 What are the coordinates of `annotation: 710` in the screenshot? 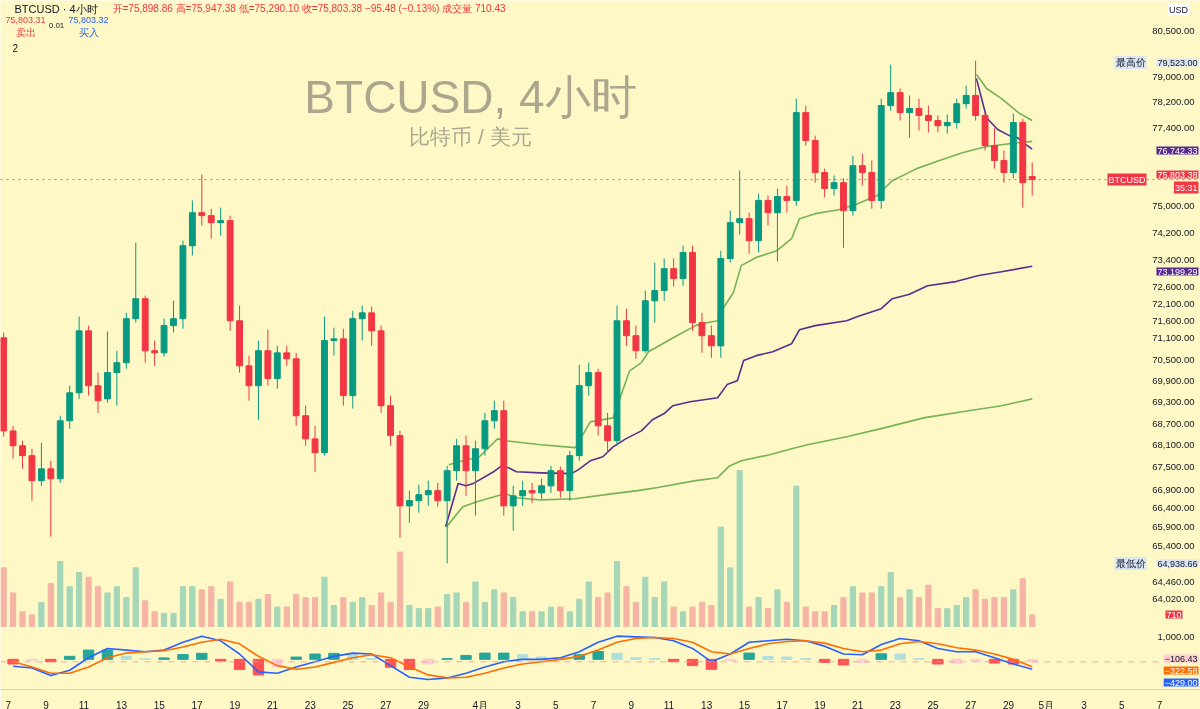 It's located at (1174, 614).